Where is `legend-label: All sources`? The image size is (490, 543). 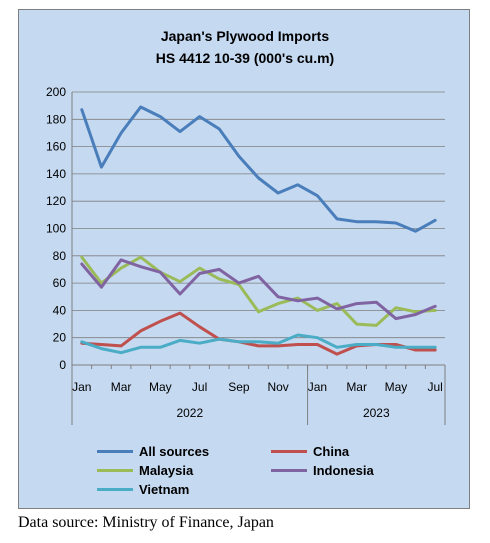 legend-label: All sources is located at coordinates (174, 451).